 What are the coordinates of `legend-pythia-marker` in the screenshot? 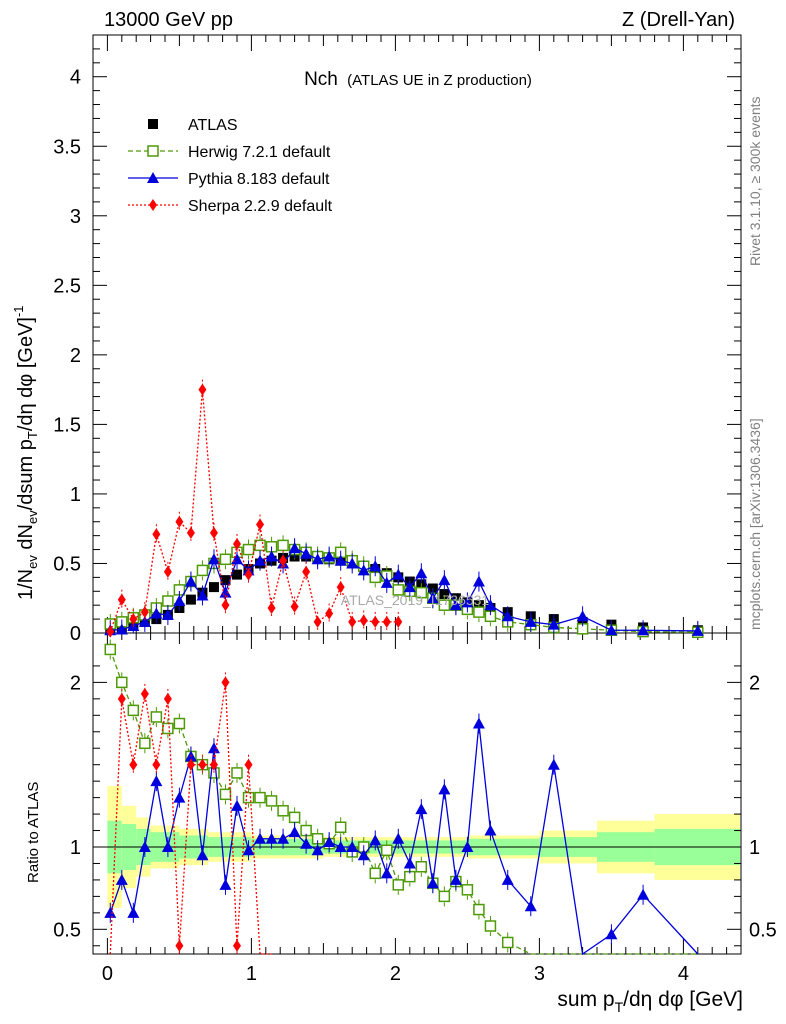 It's located at (153, 177).